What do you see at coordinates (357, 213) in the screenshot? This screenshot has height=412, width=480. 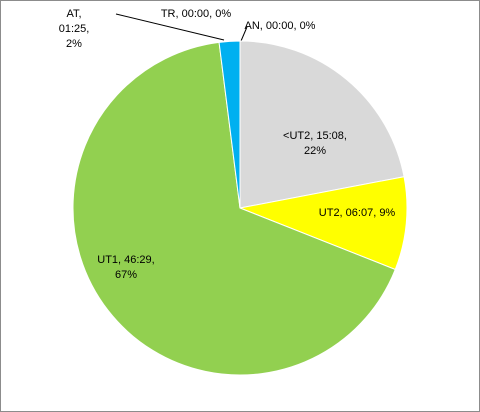 I see `data-label: UT2, 06:07, 9%` at bounding box center [357, 213].